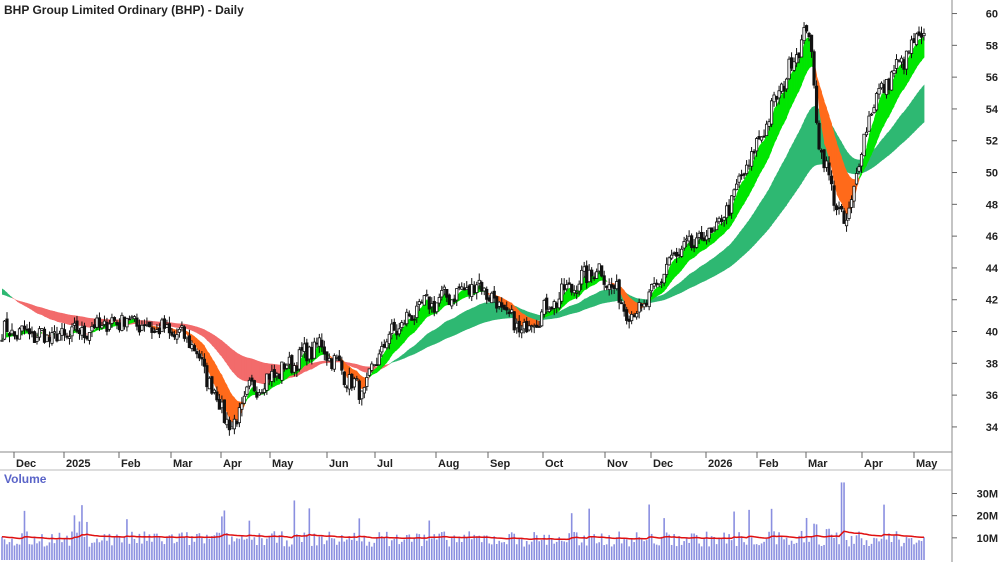  What do you see at coordinates (987, 495) in the screenshot?
I see `volume-tick-label: 30M` at bounding box center [987, 495].